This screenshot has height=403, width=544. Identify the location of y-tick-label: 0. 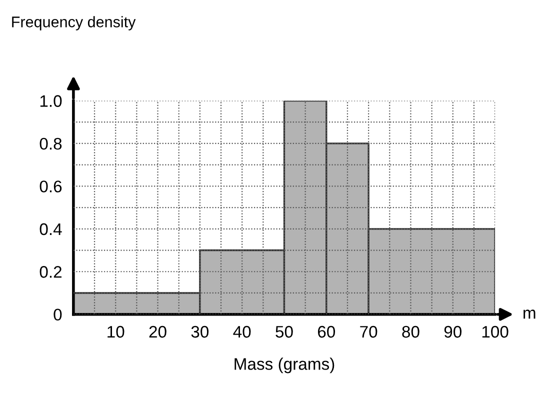
(58, 314).